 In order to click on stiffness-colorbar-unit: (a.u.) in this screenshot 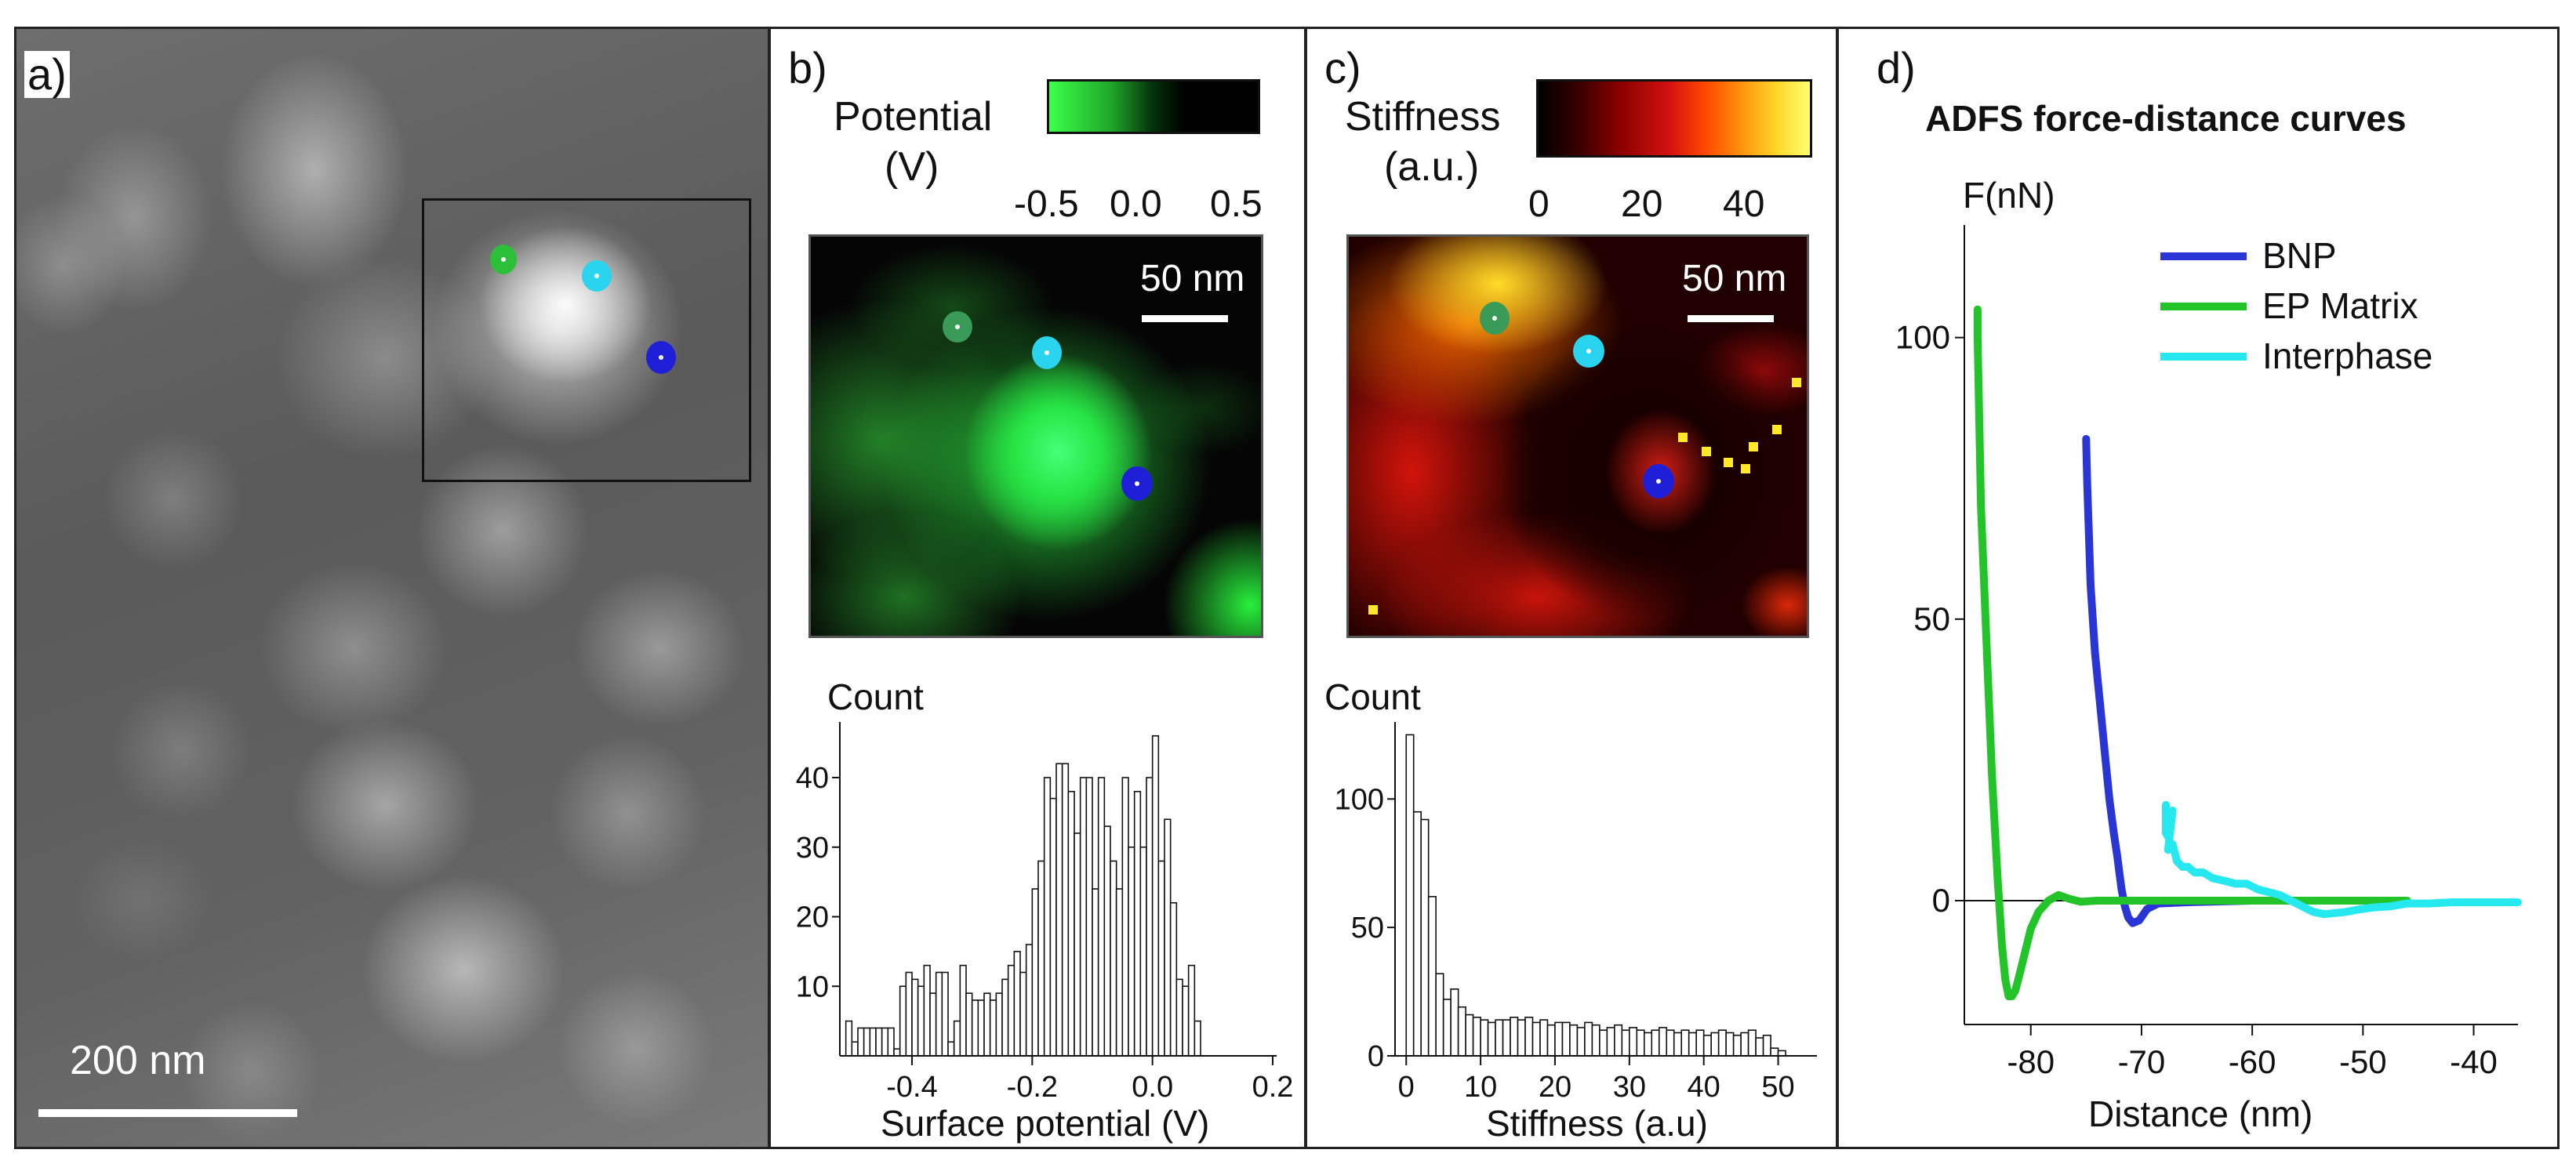, I will do `click(1432, 167)`.